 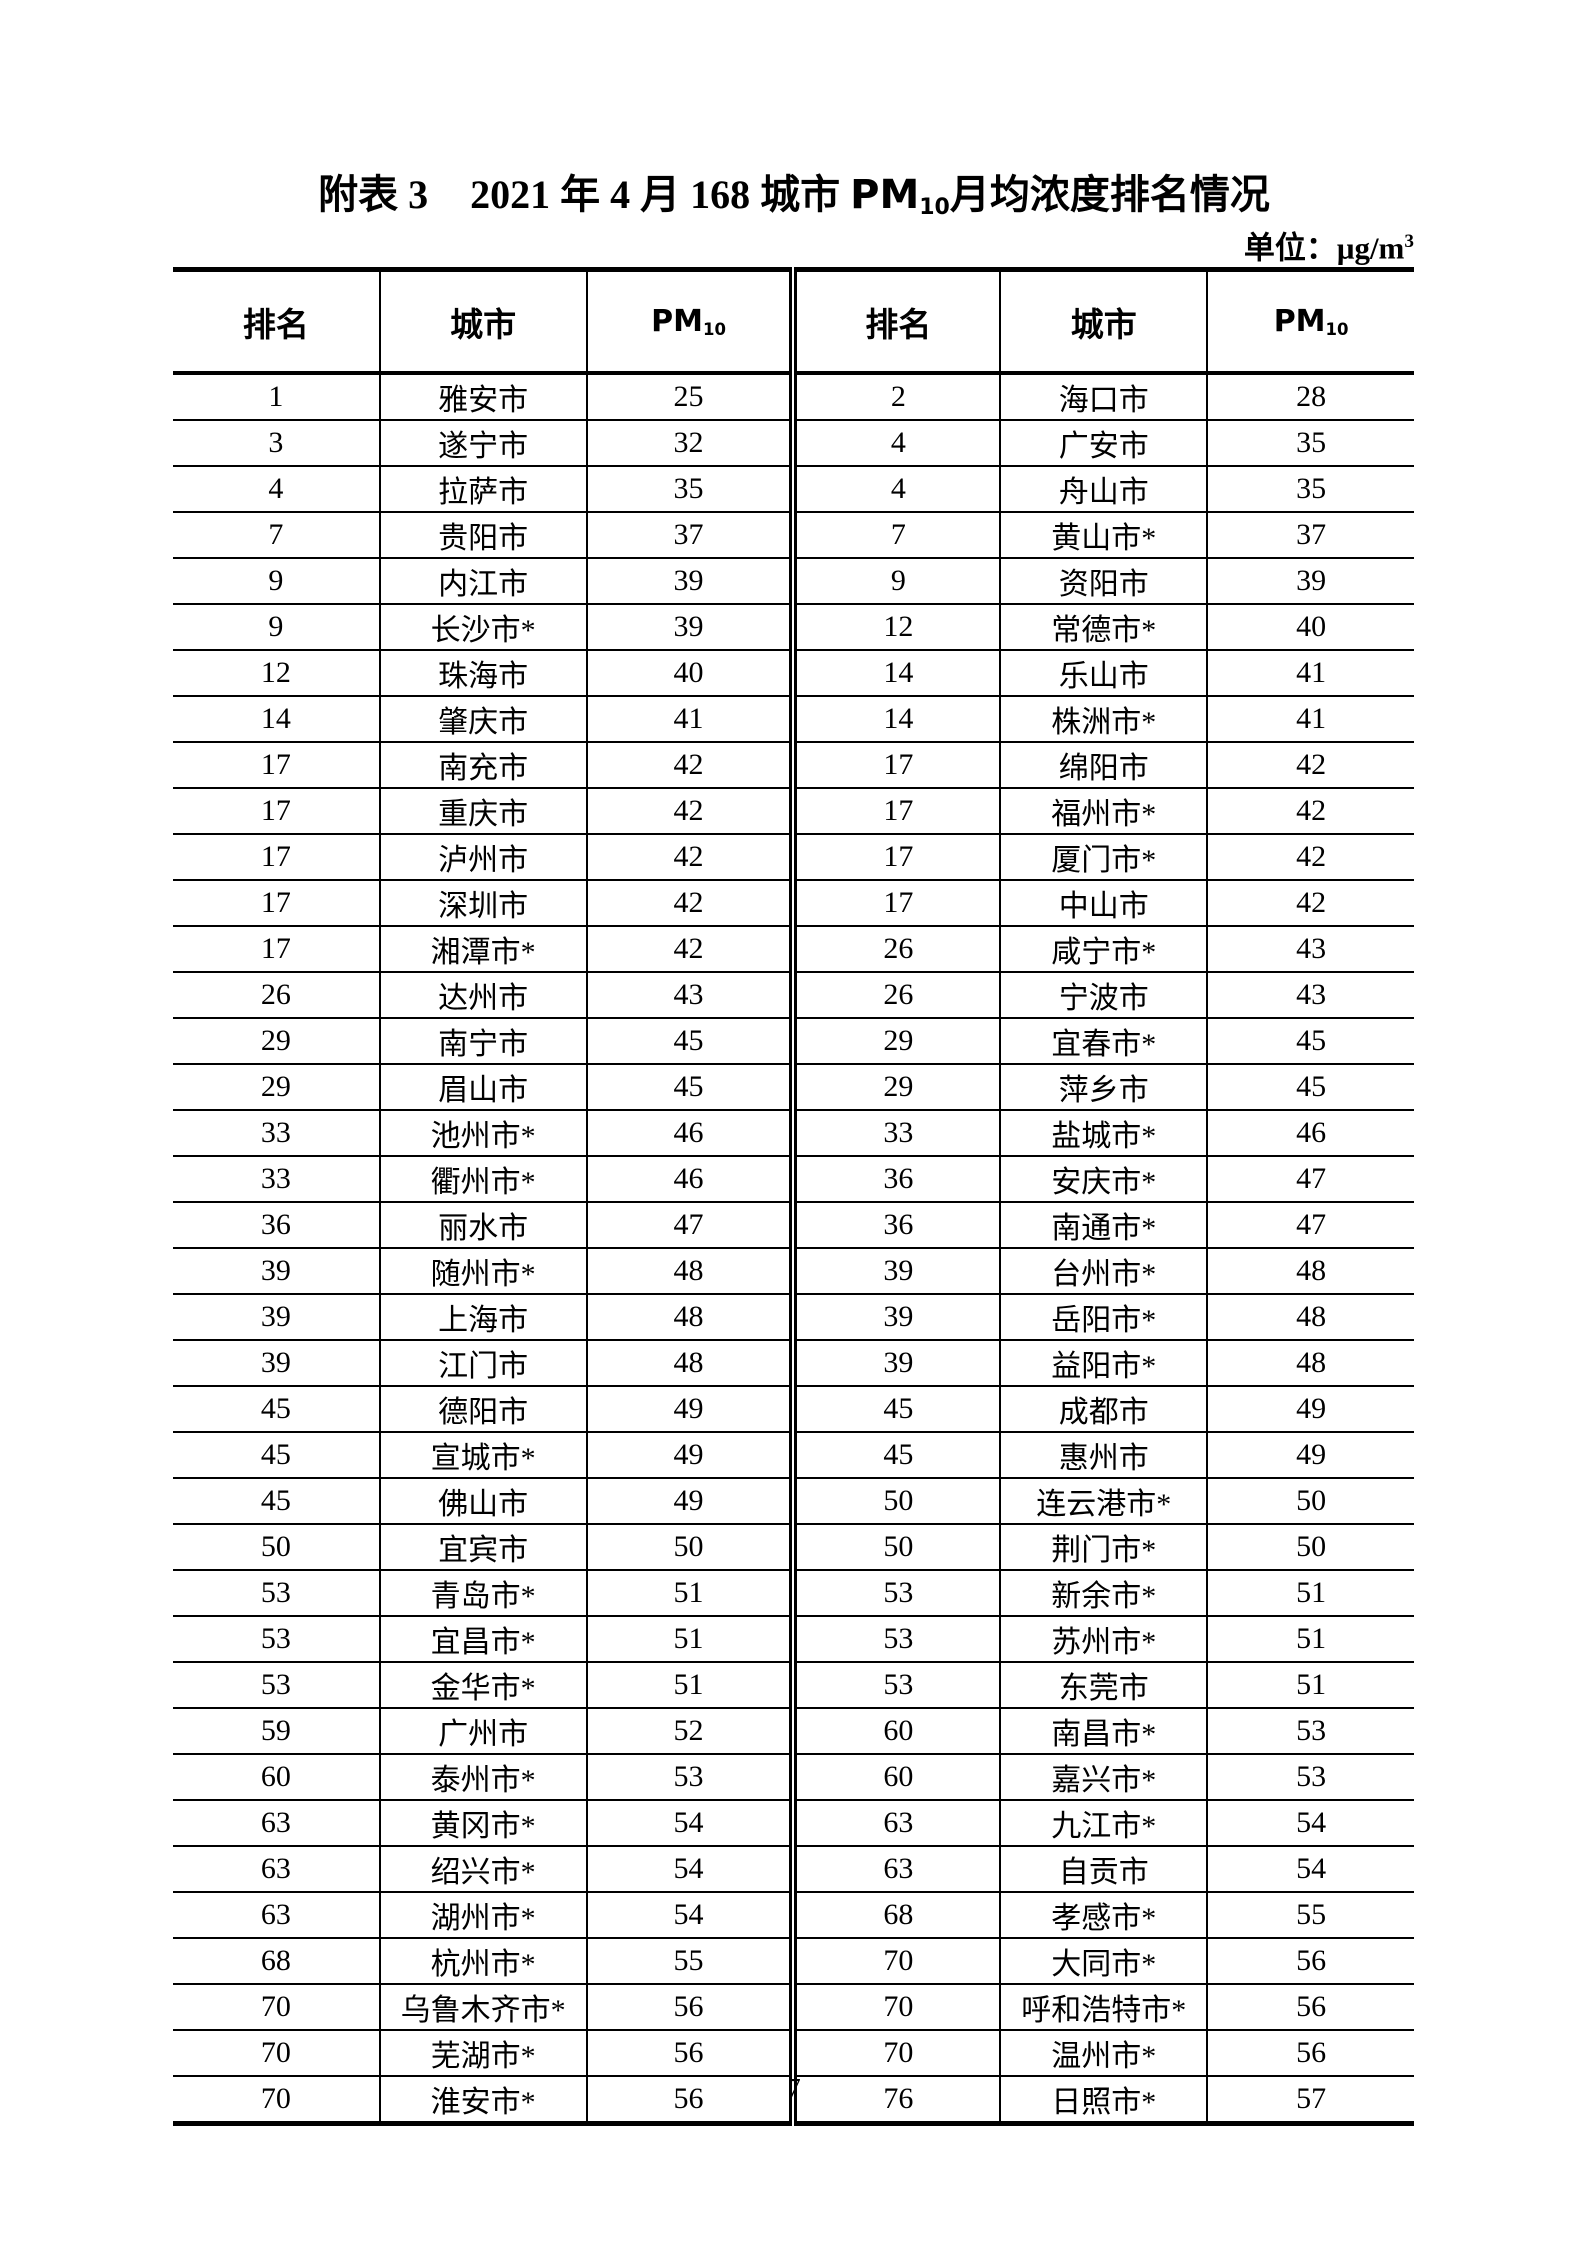 I want to click on rank-cell: 76, so click(x=895, y=2100).